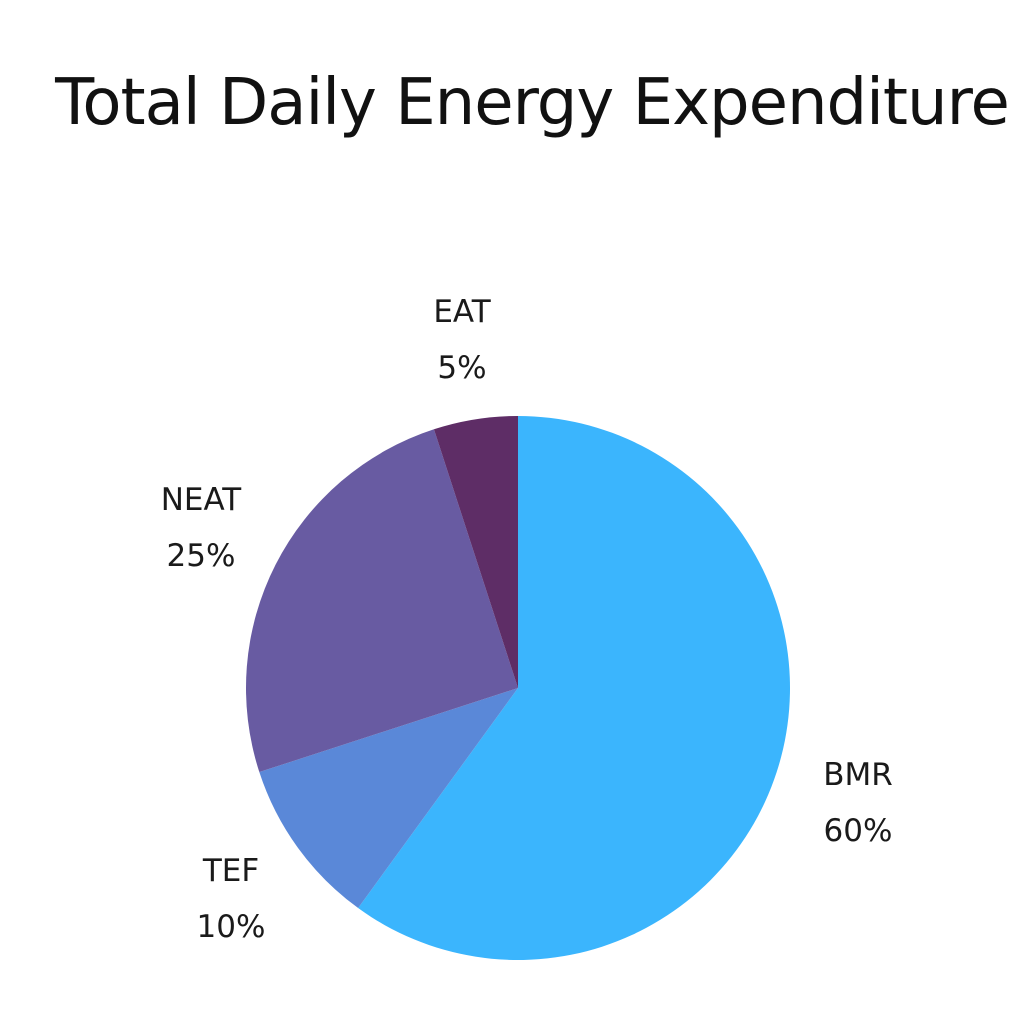 The image size is (1024, 1024). I want to click on slice-label-eat-value: 5%, so click(462, 368).